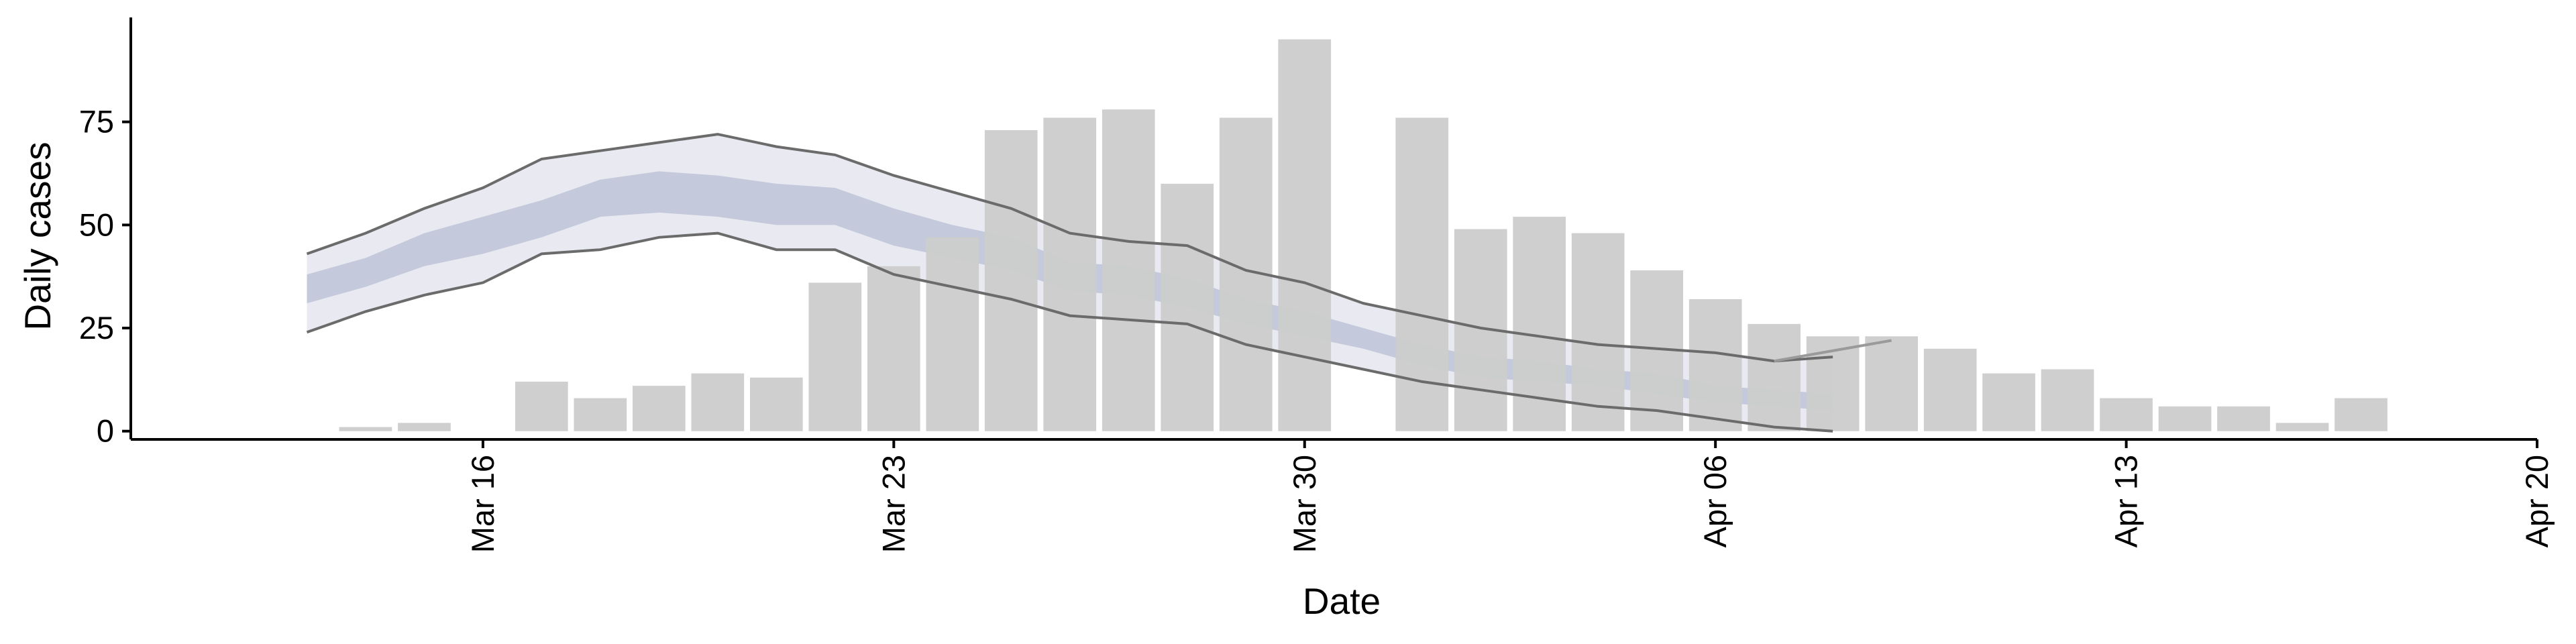  I want to click on y-tick-label: 75, so click(96, 122).